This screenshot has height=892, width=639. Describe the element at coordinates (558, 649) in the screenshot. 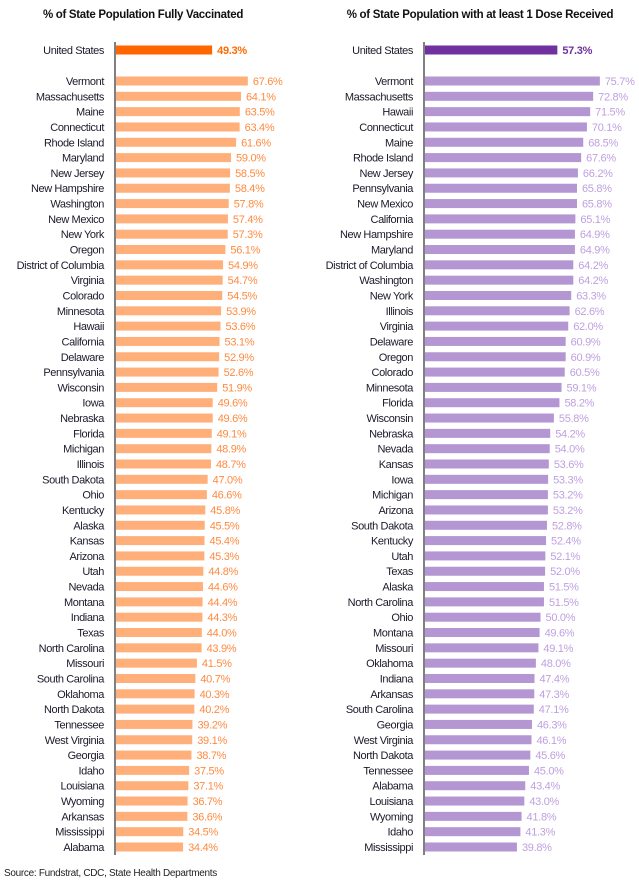

I see `data-label: 49.1%` at that location.